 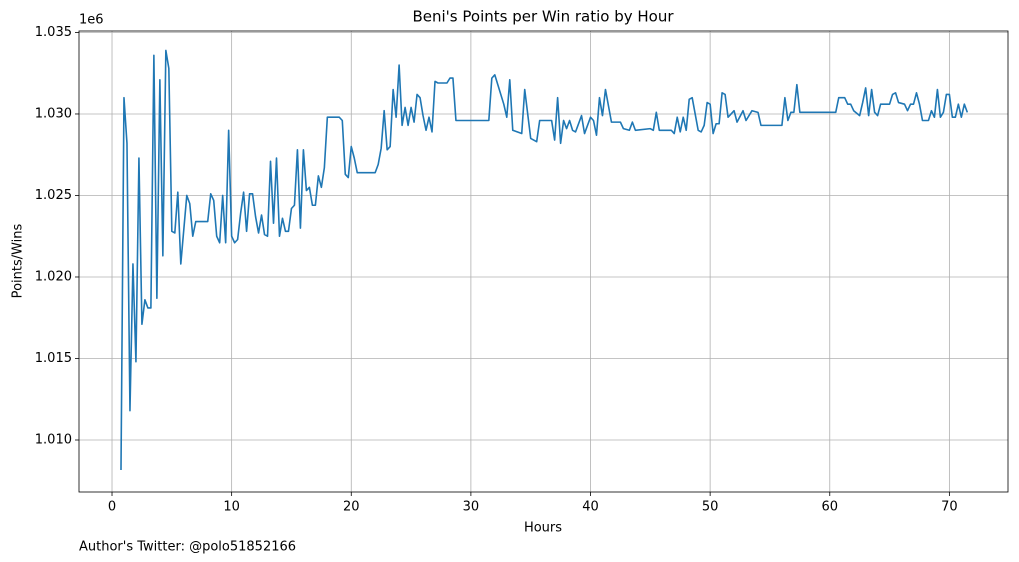 I want to click on x-axis-label: Hours, so click(x=543, y=528).